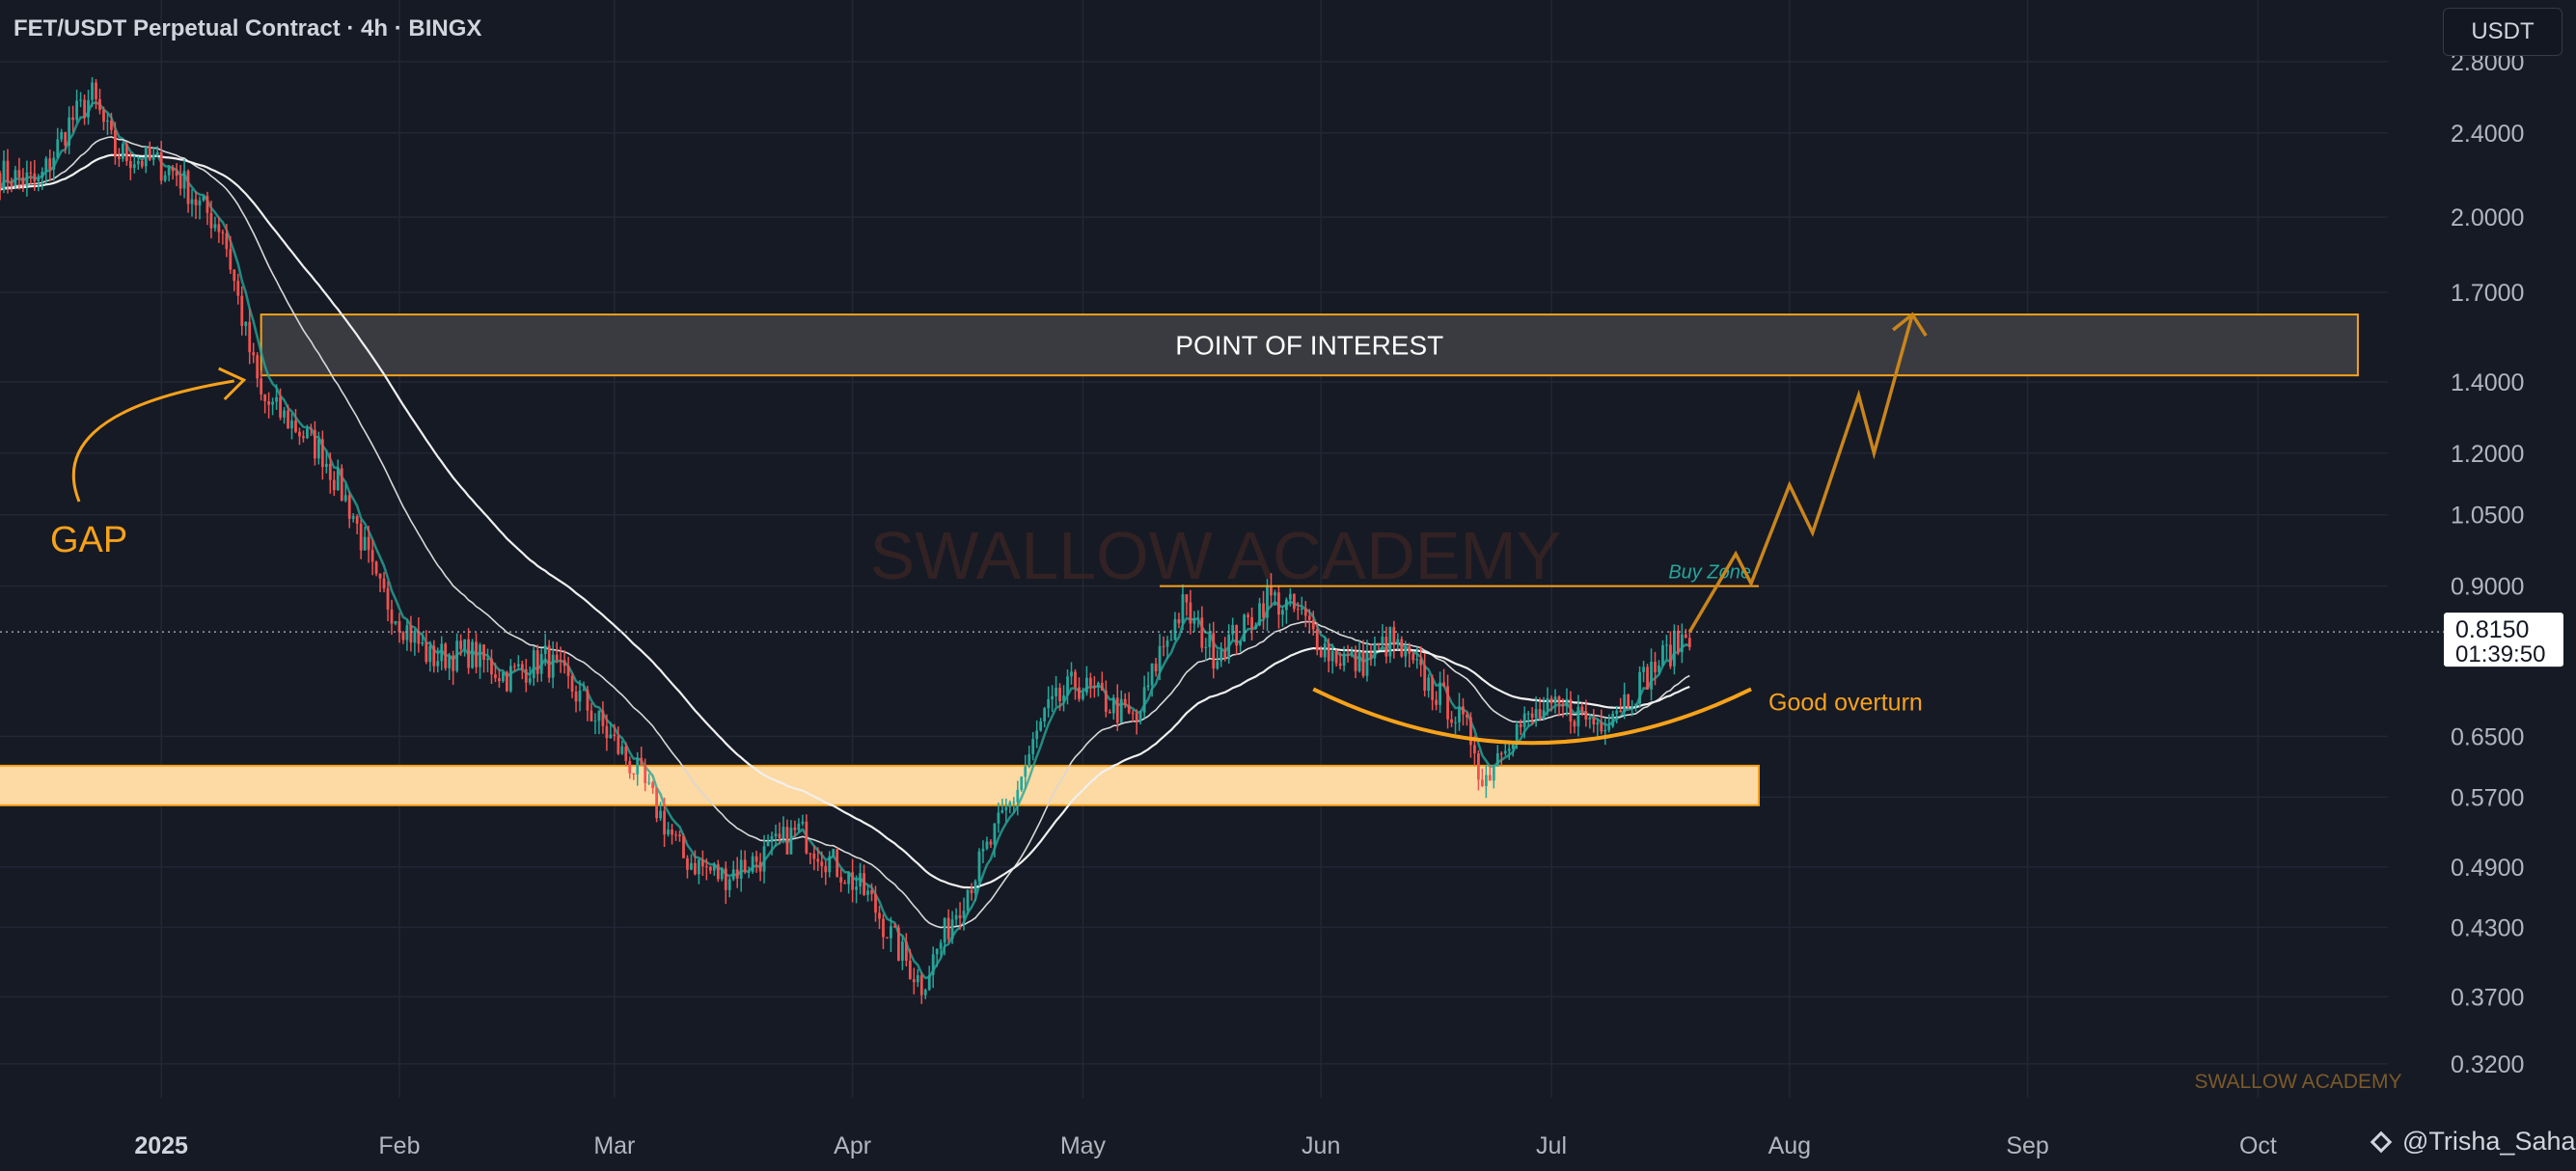  Describe the element at coordinates (2488, 293) in the screenshot. I see `price-tick-label: 1.7000` at that location.